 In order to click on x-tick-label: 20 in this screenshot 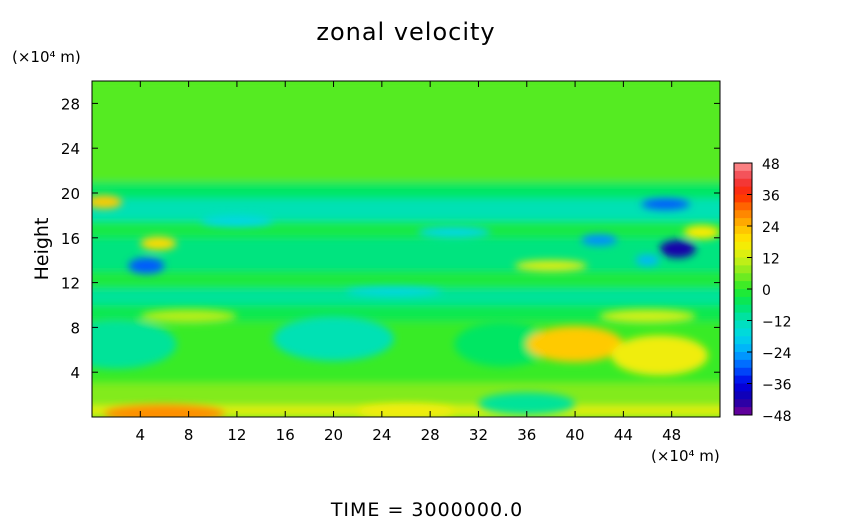, I will do `click(333, 435)`.